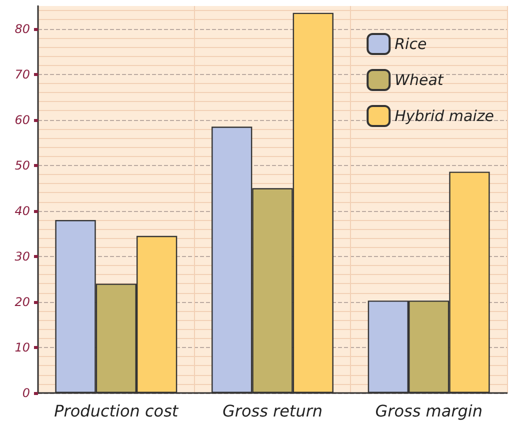 This screenshot has width=513, height=427. What do you see at coordinates (22, 119) in the screenshot?
I see `y-tick-label: 60` at bounding box center [22, 119].